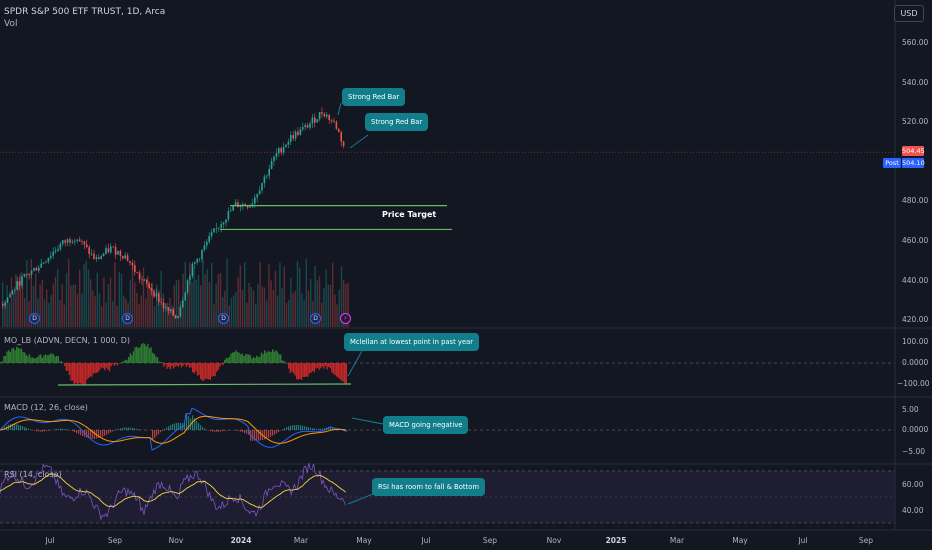 Image resolution: width=932 pixels, height=550 pixels. What do you see at coordinates (409, 214) in the screenshot?
I see `price-target-label: Price Target` at bounding box center [409, 214].